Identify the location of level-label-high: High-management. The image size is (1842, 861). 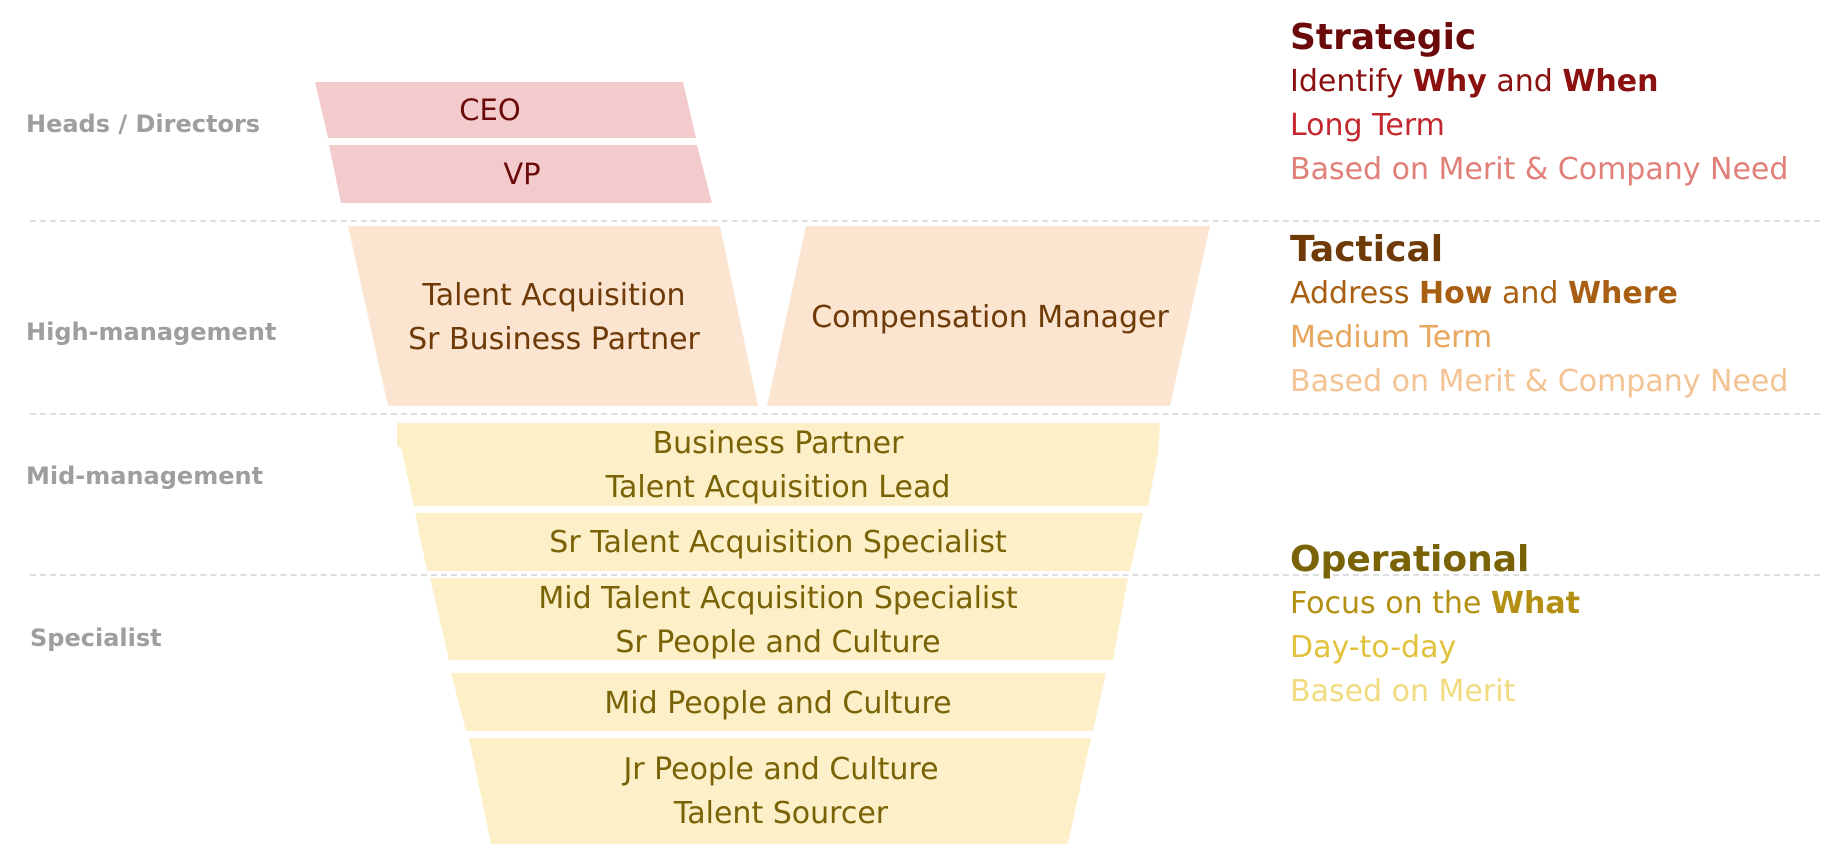
(151, 332).